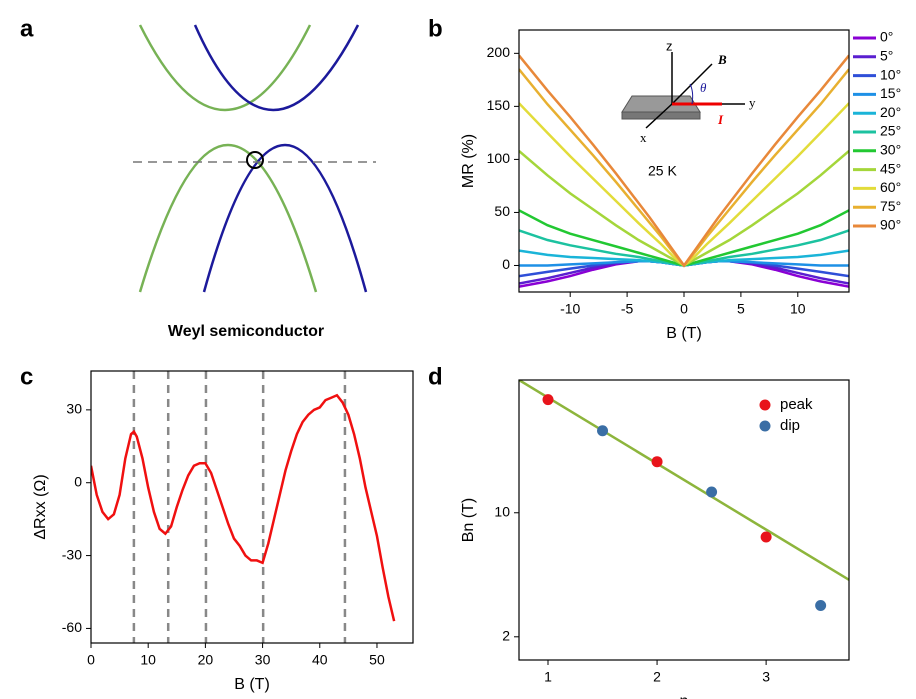  I want to click on legend-label: 30°, so click(890, 150).